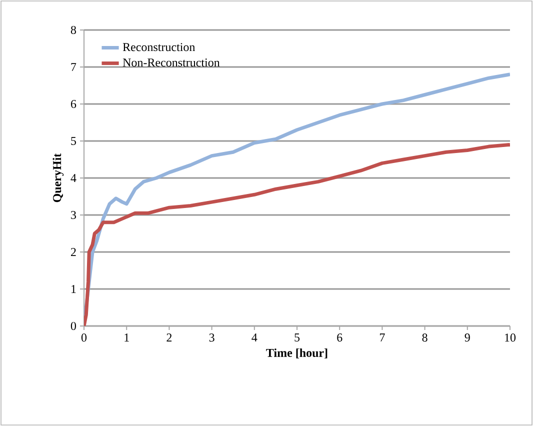  Describe the element at coordinates (339, 338) in the screenshot. I see `x-tick-label: 6` at that location.